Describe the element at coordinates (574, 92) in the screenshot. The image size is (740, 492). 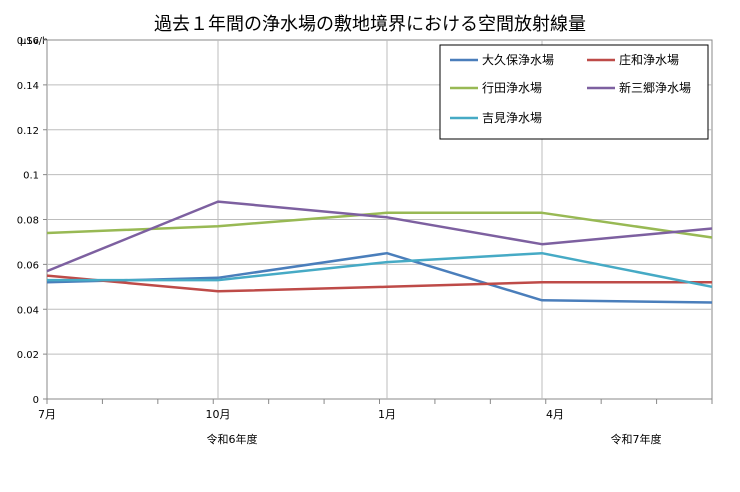
I see `legend-box` at that location.